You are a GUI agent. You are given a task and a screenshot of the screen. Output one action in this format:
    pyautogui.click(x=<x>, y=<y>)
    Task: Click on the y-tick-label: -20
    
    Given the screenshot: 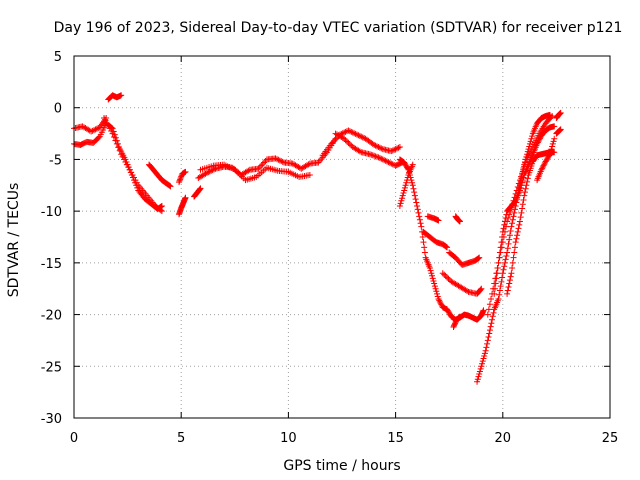 What is the action you would take?
    pyautogui.click(x=51, y=316)
    